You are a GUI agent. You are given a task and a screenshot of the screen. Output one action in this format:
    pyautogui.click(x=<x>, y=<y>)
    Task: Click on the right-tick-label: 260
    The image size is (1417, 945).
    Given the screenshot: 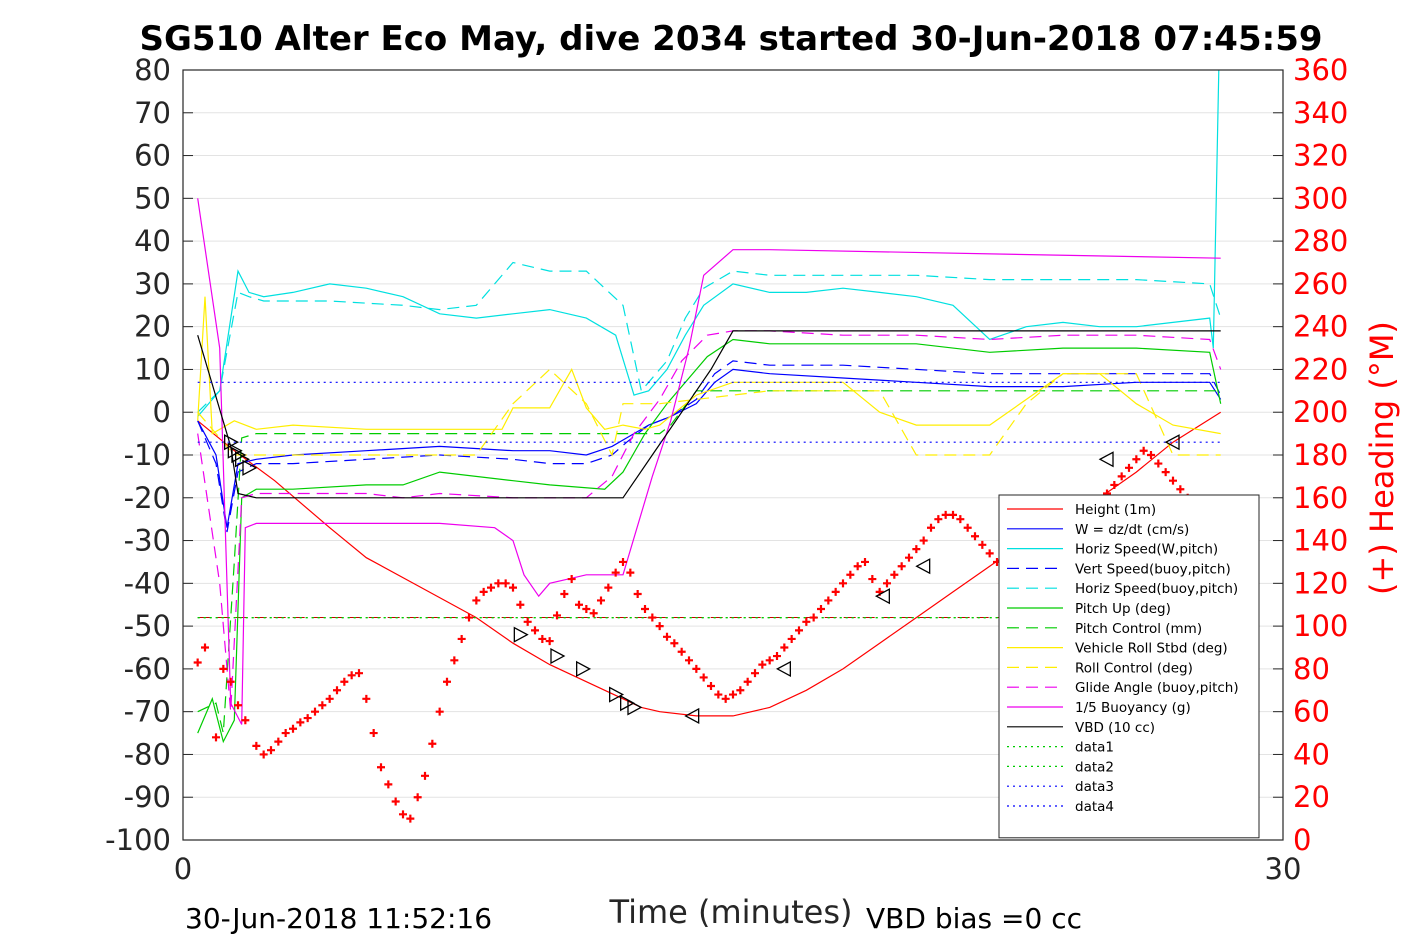 What is the action you would take?
    pyautogui.click(x=1320, y=284)
    